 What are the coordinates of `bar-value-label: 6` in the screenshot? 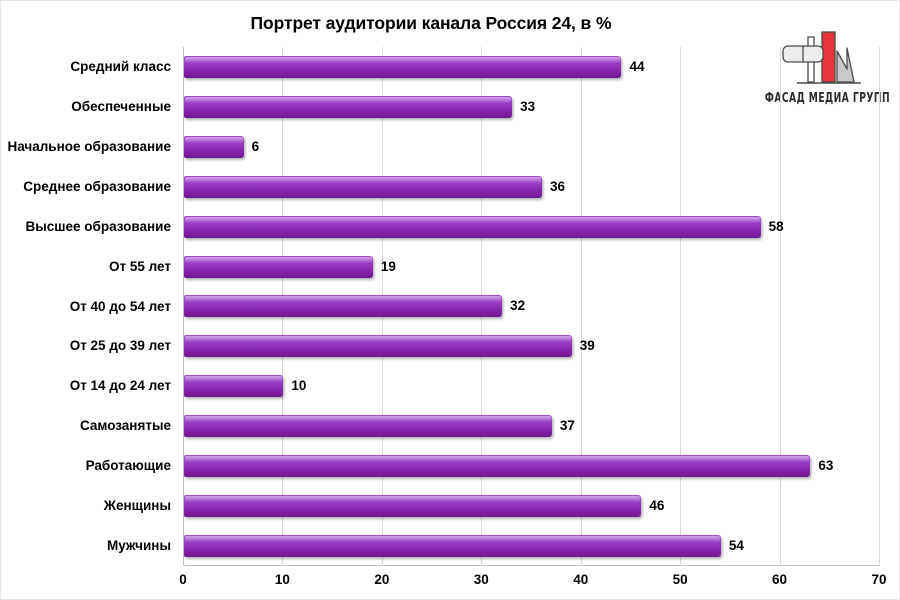 It's located at (255, 146).